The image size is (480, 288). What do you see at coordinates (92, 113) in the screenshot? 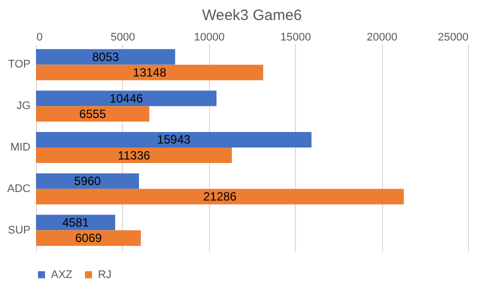
I see `data-label: 6555` at bounding box center [92, 113].